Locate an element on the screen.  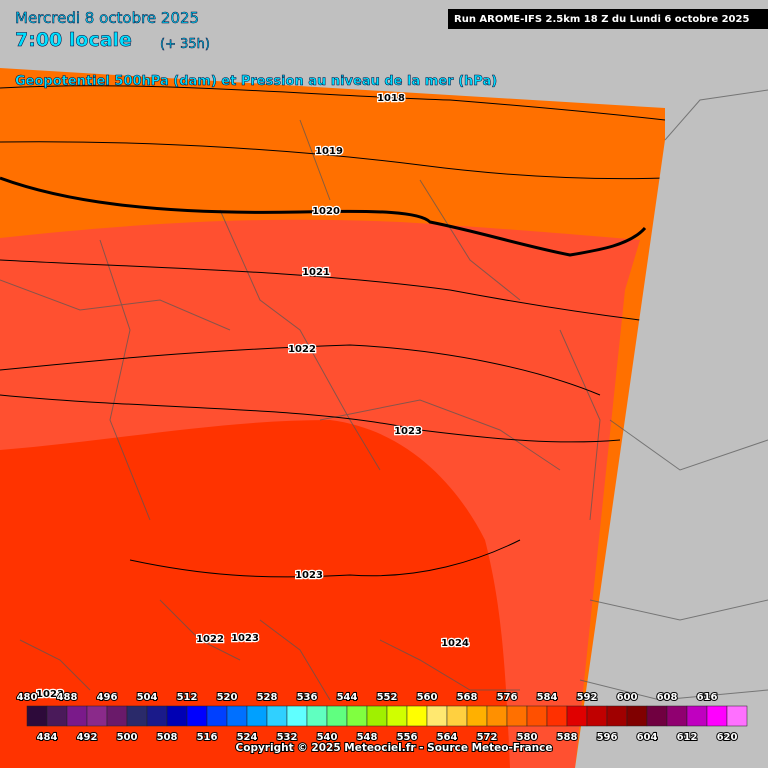
colorbar-label: 564 is located at coordinates (447, 737).